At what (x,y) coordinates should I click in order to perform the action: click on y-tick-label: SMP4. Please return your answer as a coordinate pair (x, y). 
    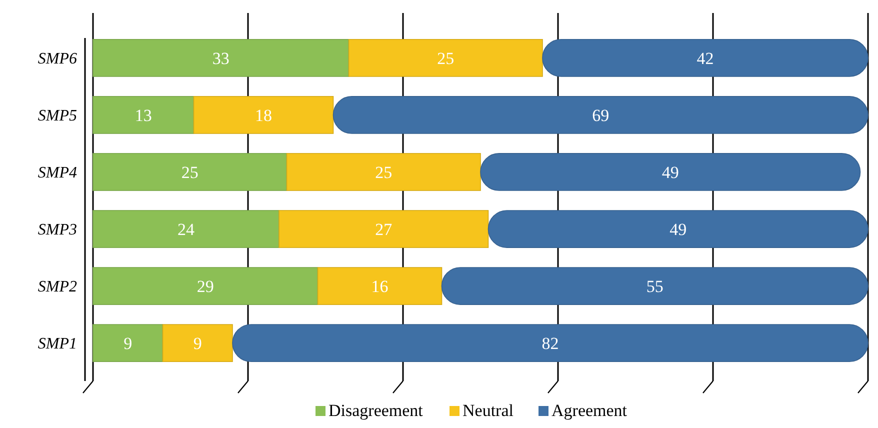
    Looking at the image, I should click on (57, 173).